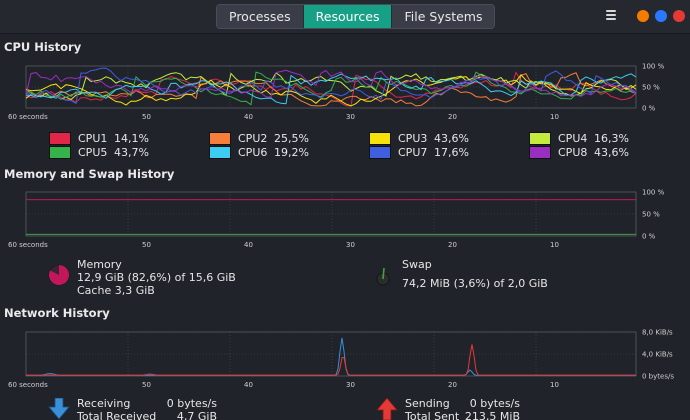  What do you see at coordinates (253, 138) in the screenshot?
I see `cpu2-label: CPU2` at bounding box center [253, 138].